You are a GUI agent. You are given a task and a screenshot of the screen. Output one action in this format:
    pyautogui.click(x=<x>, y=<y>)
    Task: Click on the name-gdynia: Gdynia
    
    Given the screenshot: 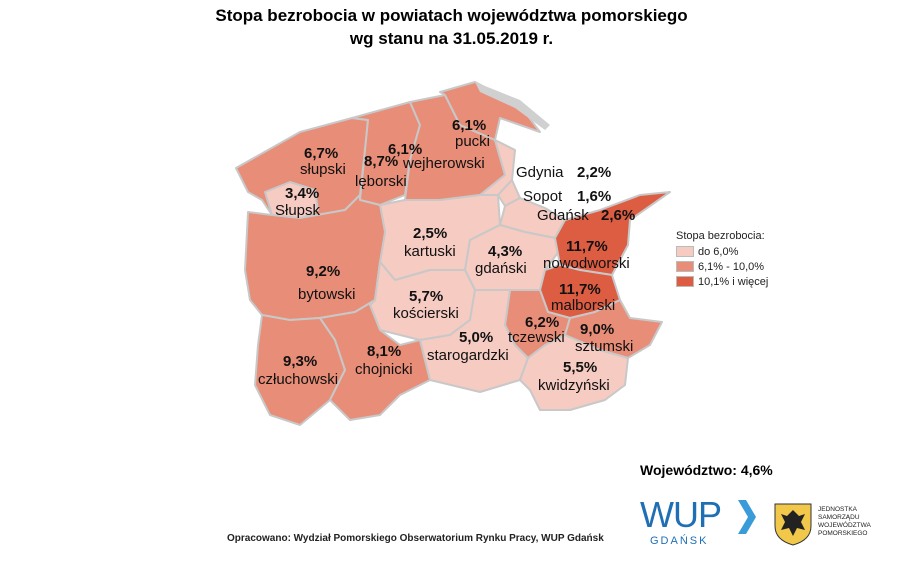 What is the action you would take?
    pyautogui.click(x=540, y=172)
    